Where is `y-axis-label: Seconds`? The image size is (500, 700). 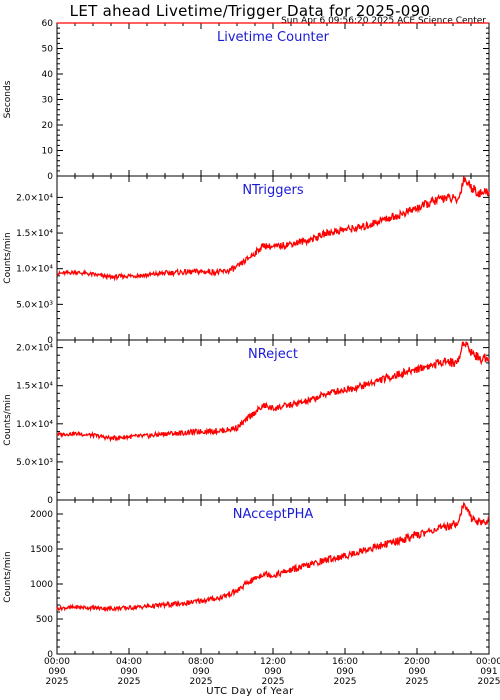
y-axis-label: Seconds is located at coordinates (8, 99).